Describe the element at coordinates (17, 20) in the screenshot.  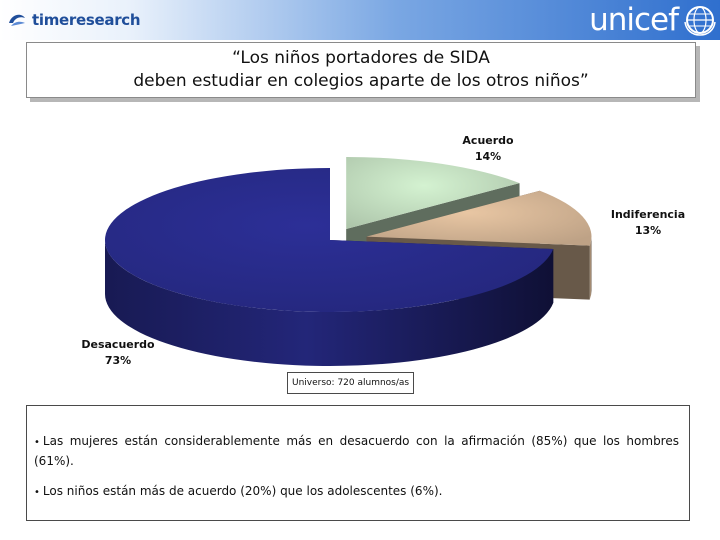
I see `swirl-icon` at that location.